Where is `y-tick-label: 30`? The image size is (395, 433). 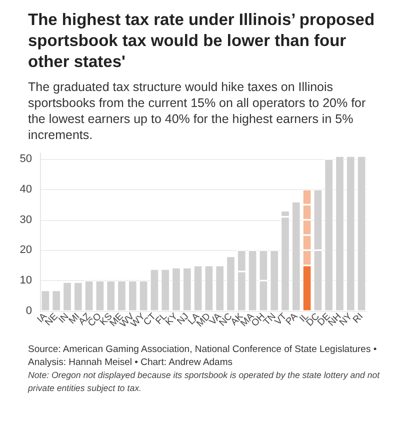
y-tick-label: 30 is located at coordinates (26, 220).